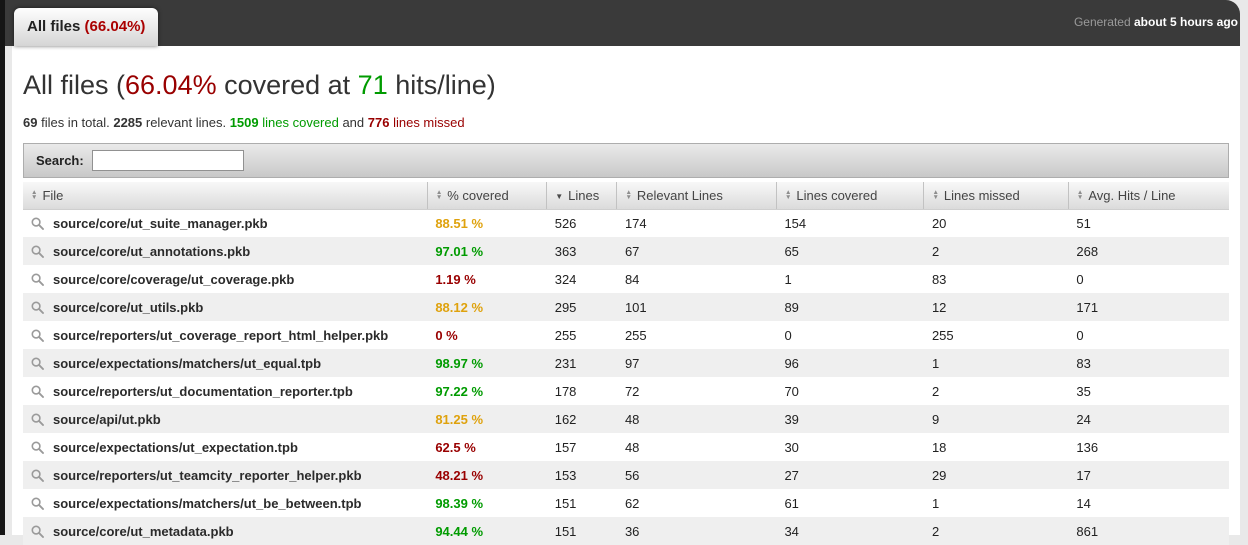 The height and width of the screenshot is (545, 1248). I want to click on lines-total: 231, so click(565, 363).